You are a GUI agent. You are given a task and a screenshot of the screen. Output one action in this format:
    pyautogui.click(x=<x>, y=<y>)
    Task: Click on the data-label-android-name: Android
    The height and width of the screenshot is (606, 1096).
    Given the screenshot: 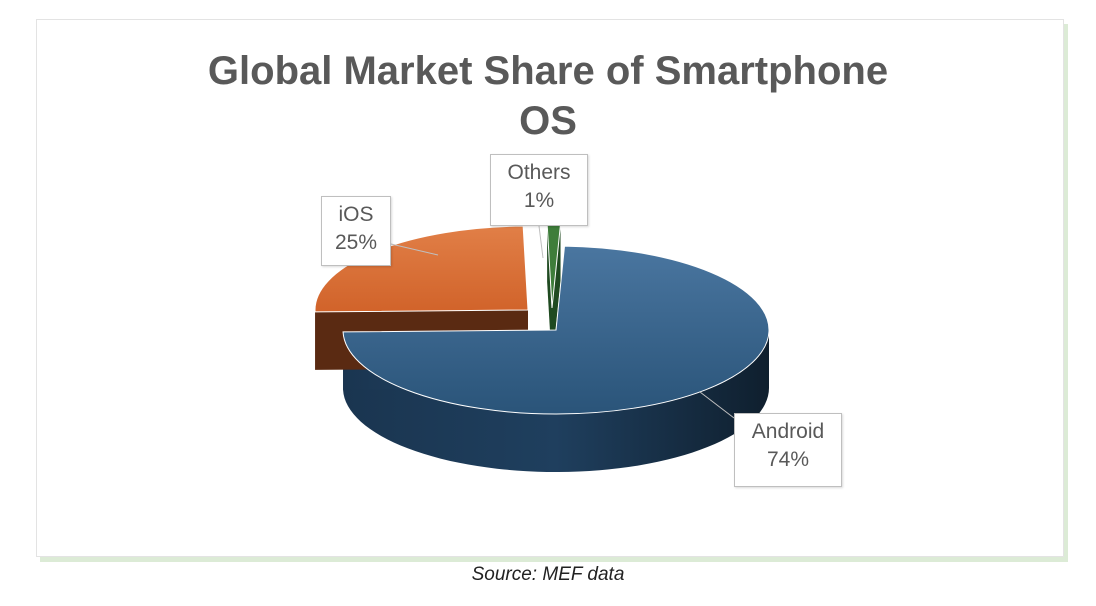 What is the action you would take?
    pyautogui.click(x=788, y=431)
    